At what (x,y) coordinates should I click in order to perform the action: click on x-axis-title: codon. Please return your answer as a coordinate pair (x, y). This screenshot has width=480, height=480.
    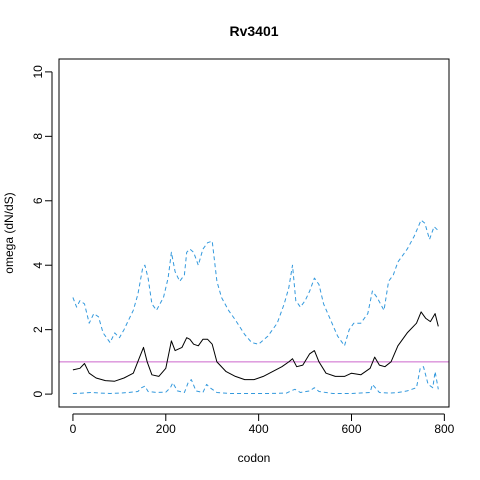
    Looking at the image, I should click on (254, 458).